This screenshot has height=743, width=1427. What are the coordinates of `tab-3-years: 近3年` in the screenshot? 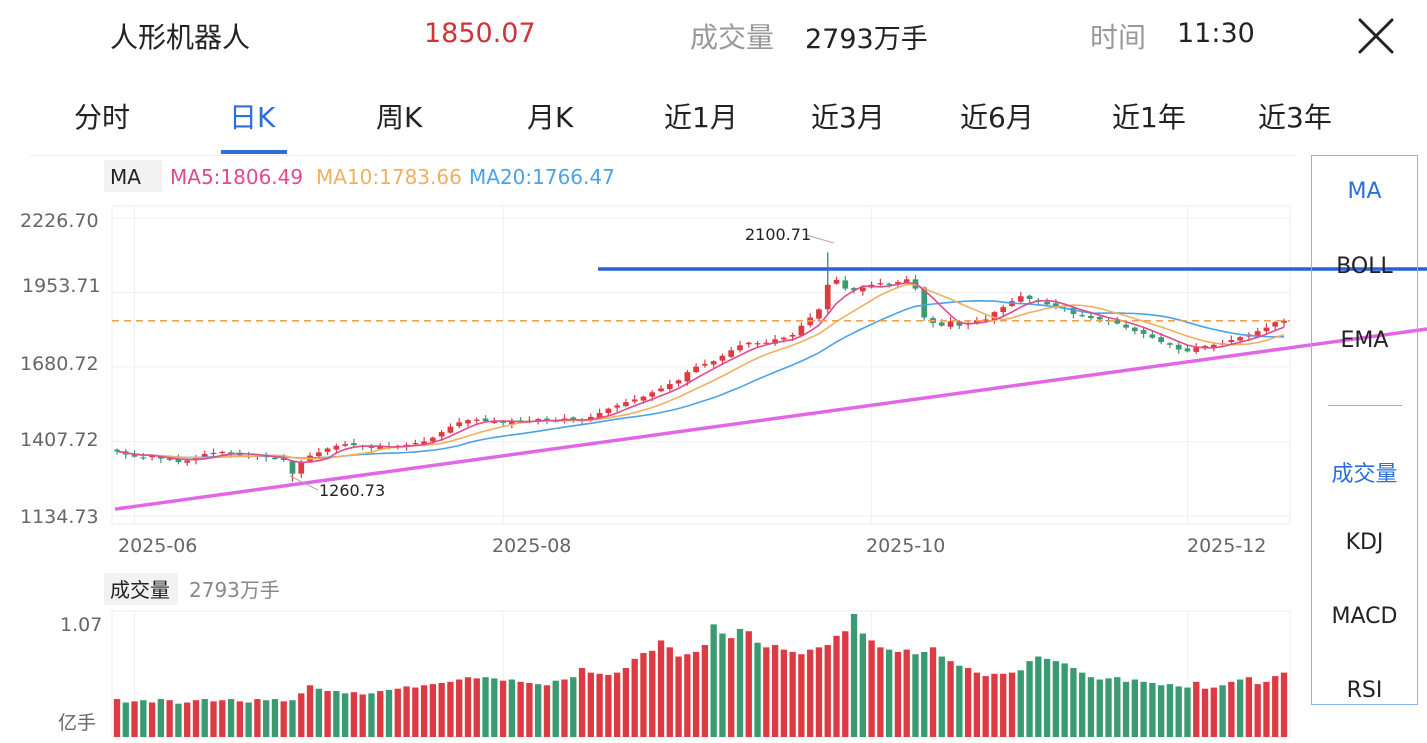 It's located at (1295, 117).